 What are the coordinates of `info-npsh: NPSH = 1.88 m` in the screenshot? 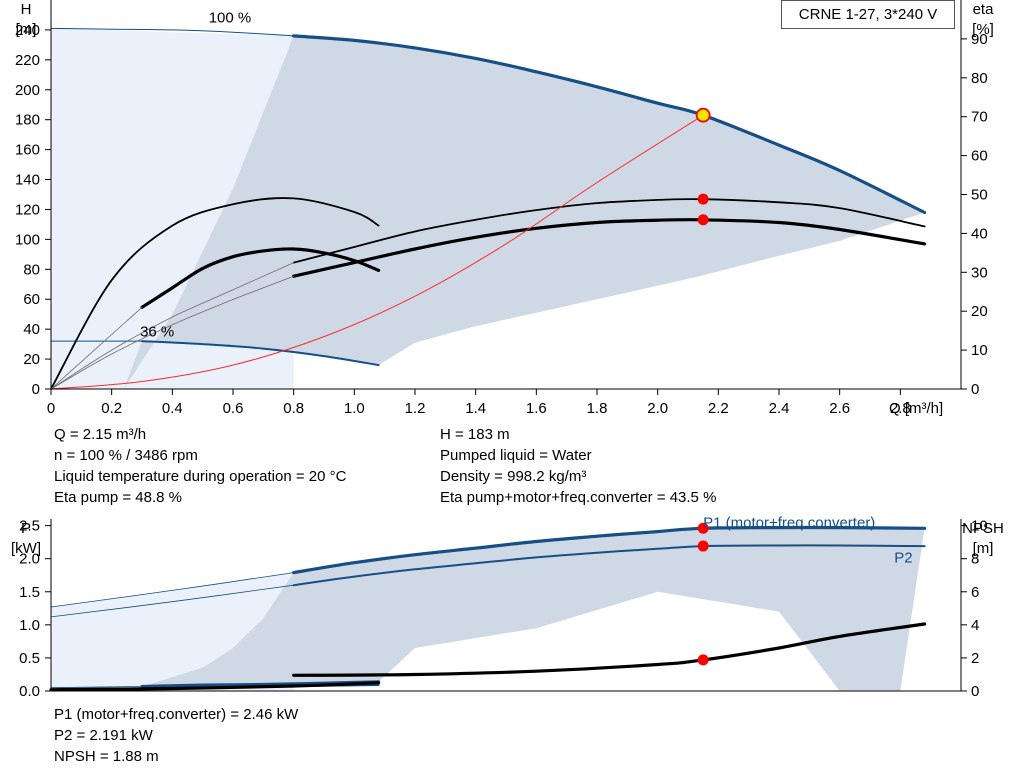 It's located at (106, 756).